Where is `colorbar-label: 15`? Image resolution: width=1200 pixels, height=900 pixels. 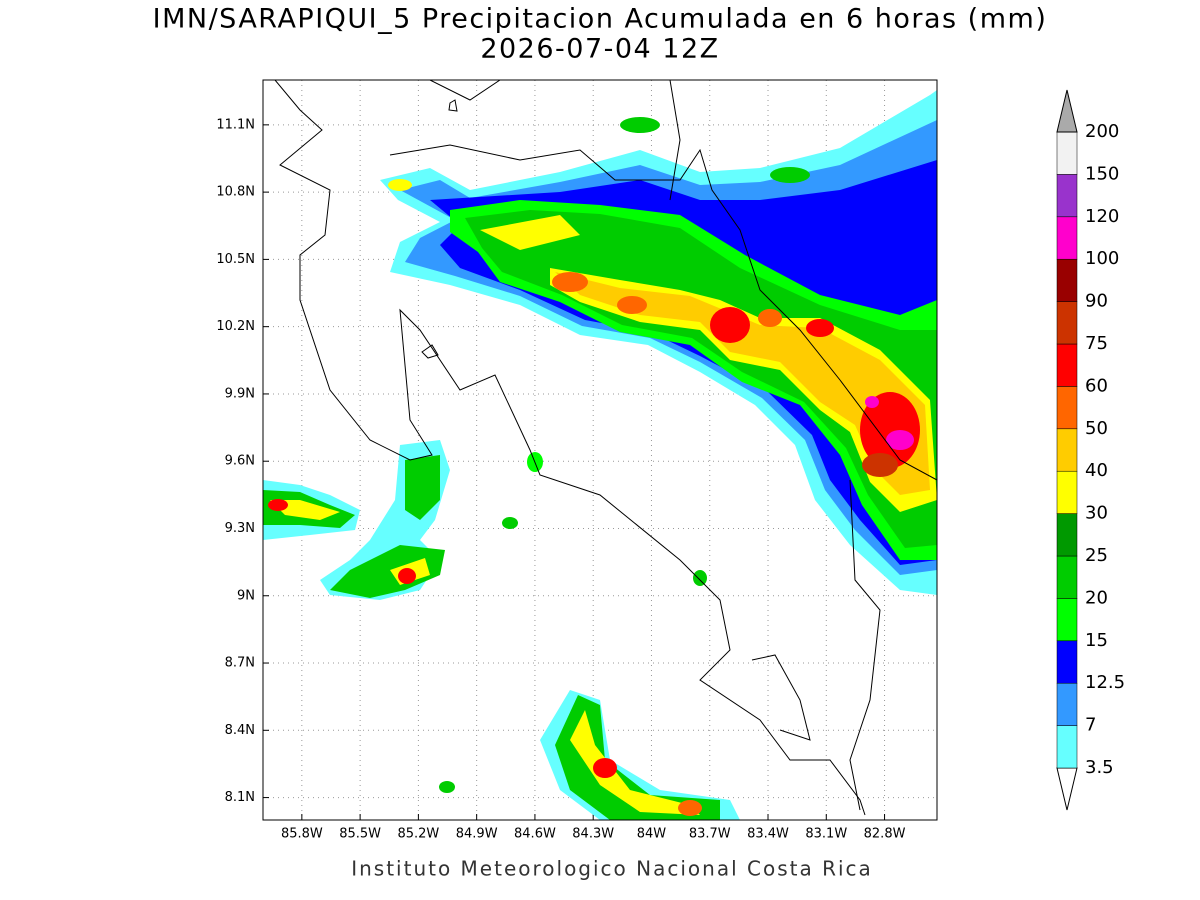
colorbar-label: 15 is located at coordinates (1096, 640).